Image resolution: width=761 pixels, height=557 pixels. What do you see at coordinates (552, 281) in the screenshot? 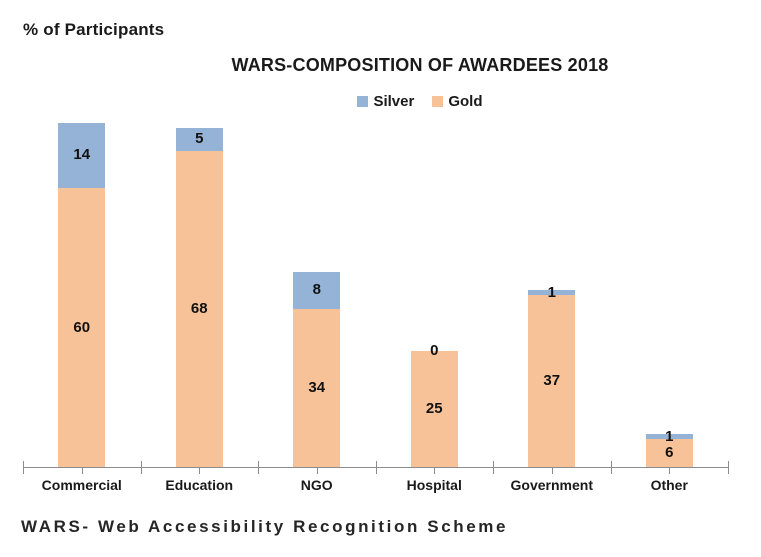
I see `bar-group-government: 37 1` at bounding box center [552, 281].